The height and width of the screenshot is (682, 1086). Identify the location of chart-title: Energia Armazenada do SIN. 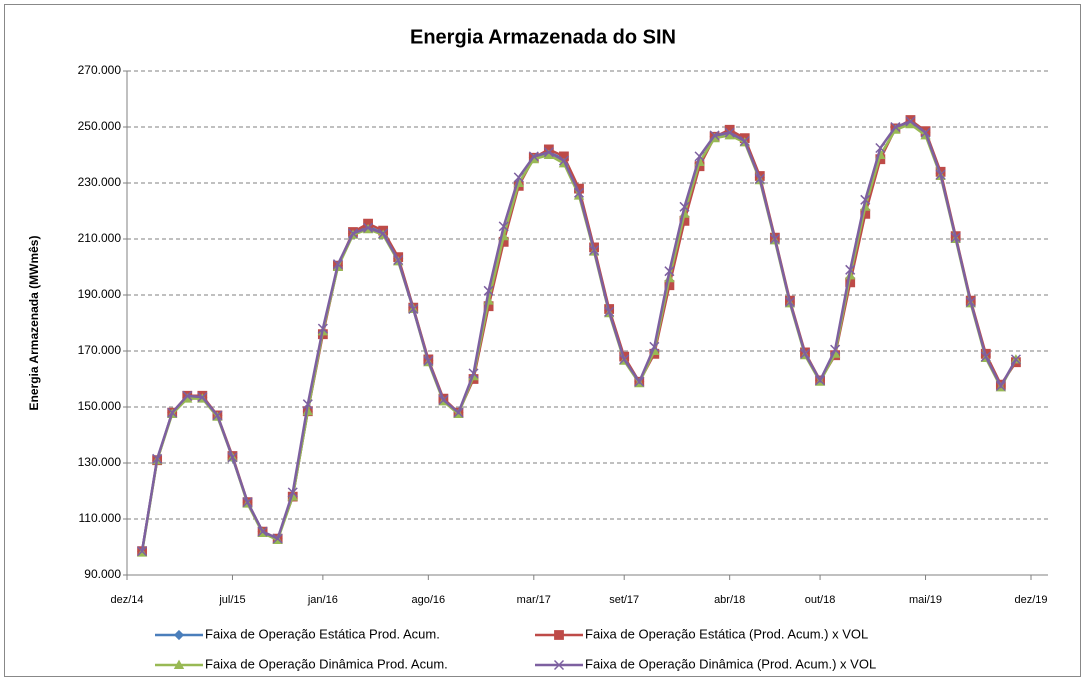
(543, 37).